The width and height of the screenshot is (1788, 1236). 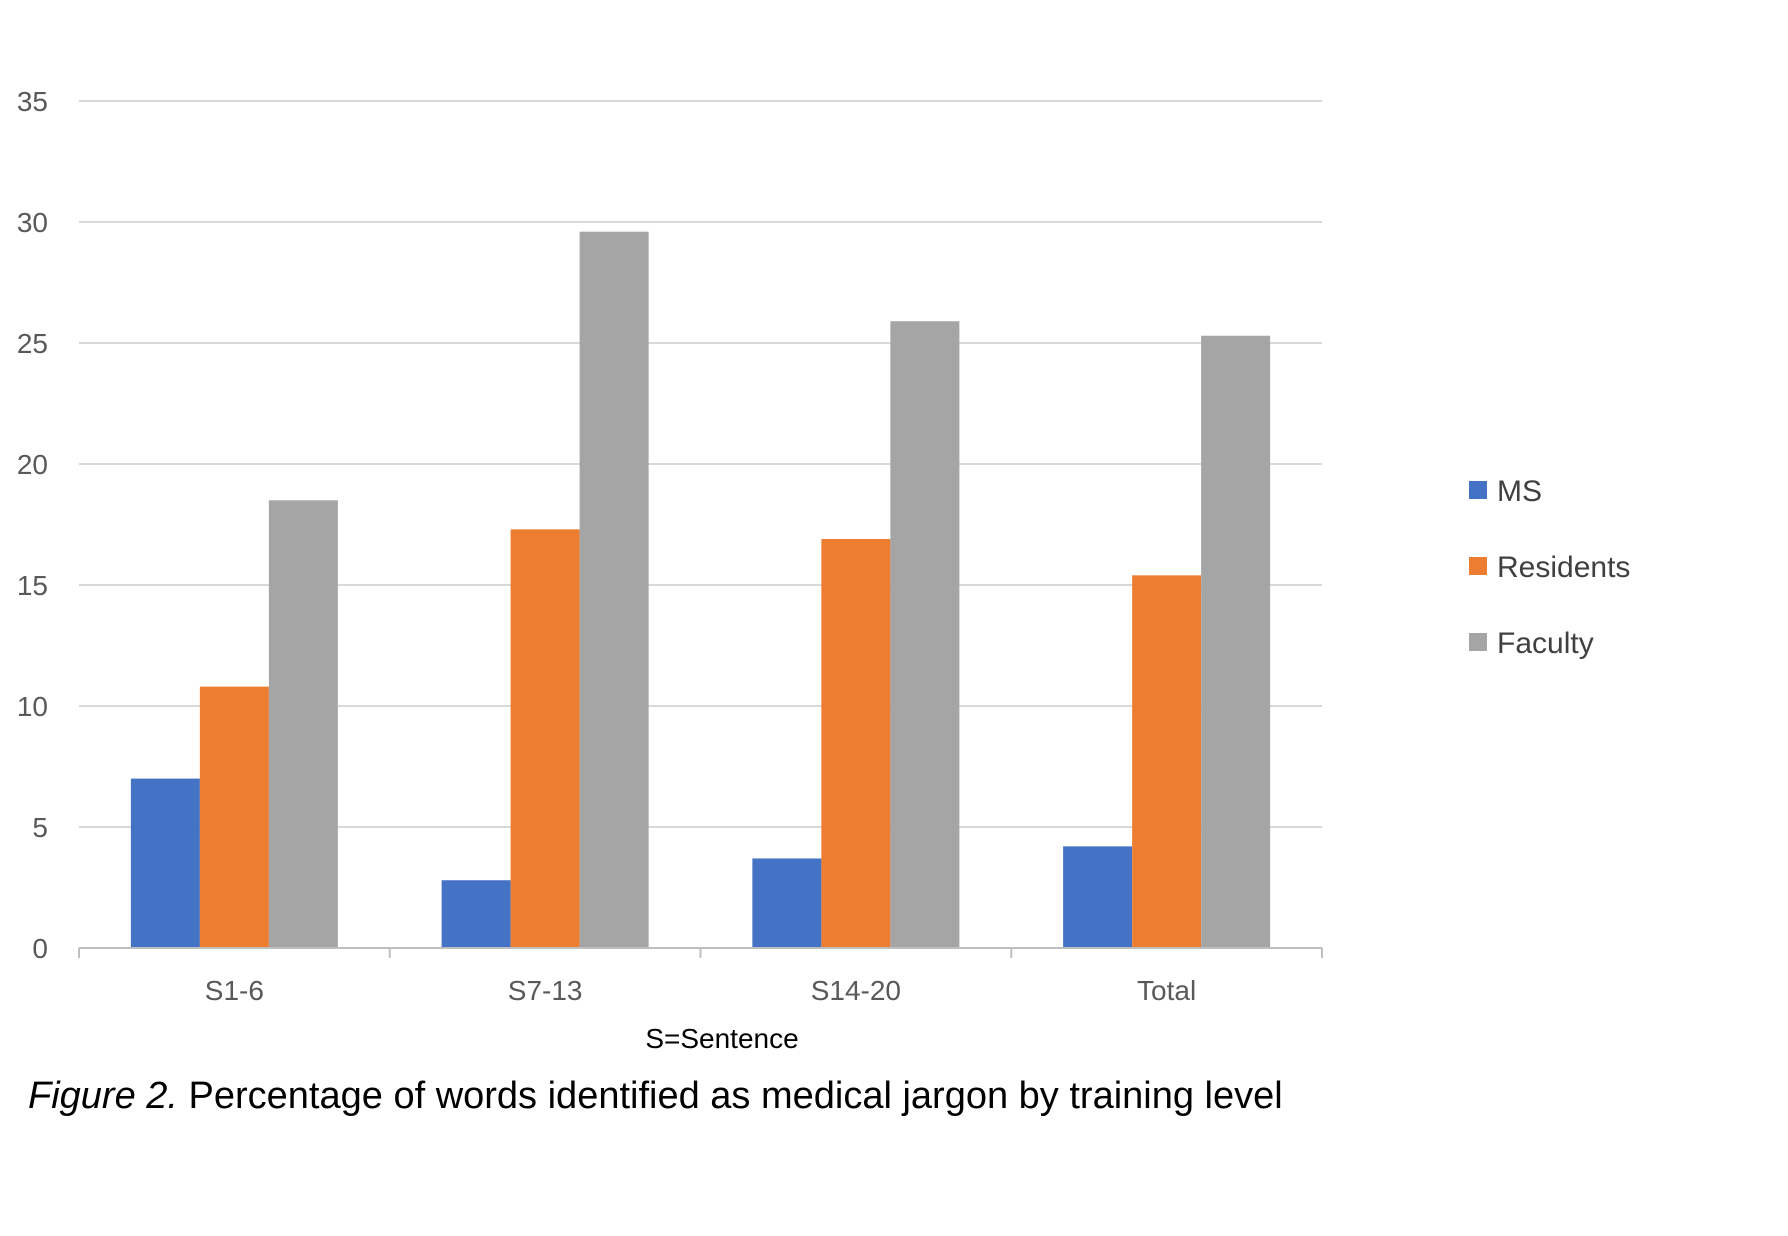 What do you see at coordinates (700, 952) in the screenshot?
I see `x-axis` at bounding box center [700, 952].